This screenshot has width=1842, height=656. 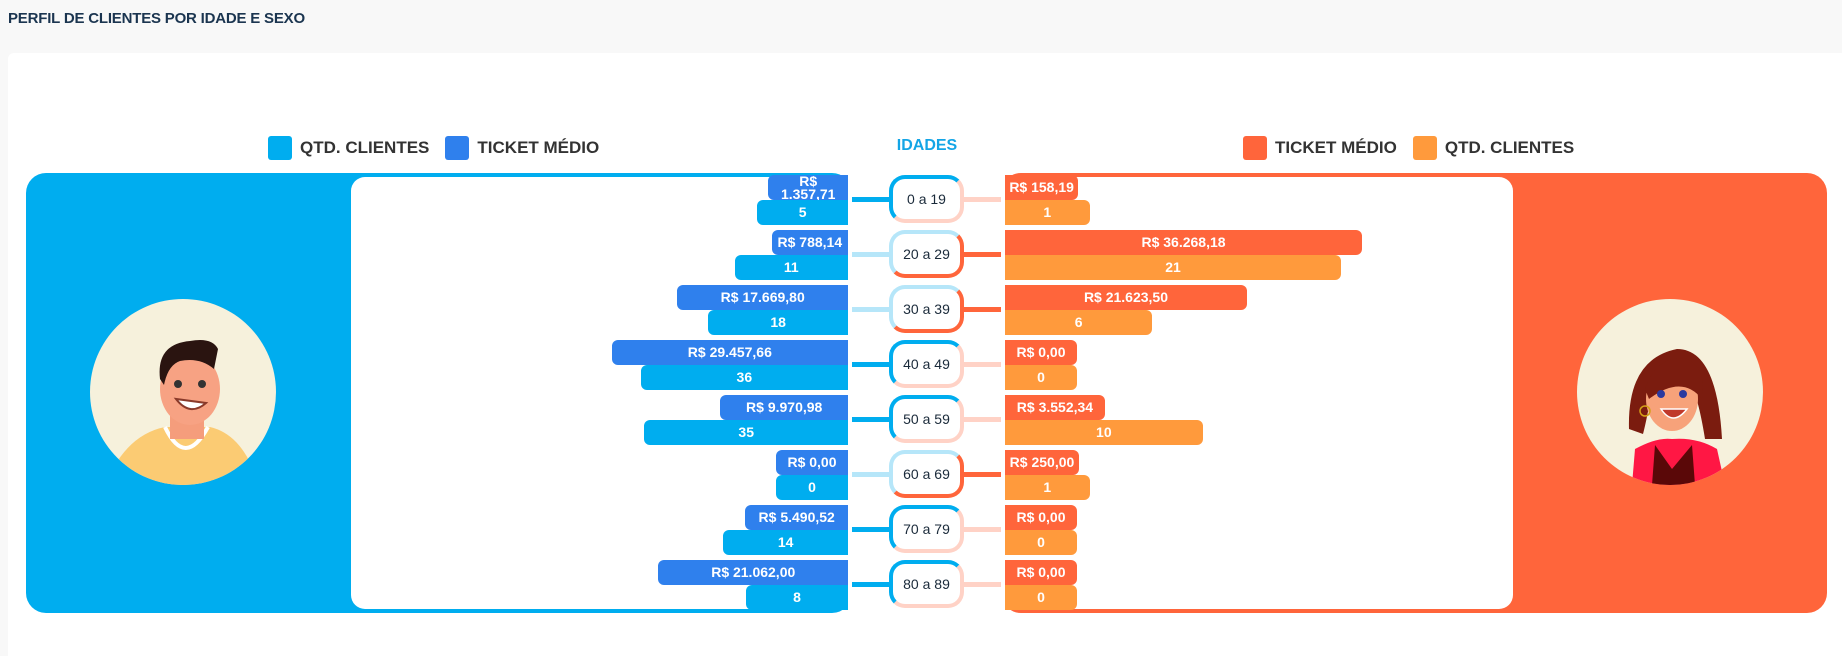 What do you see at coordinates (433, 148) in the screenshot?
I see `legend-left: QTD. CLIENTES TICKET MÉDIO` at bounding box center [433, 148].